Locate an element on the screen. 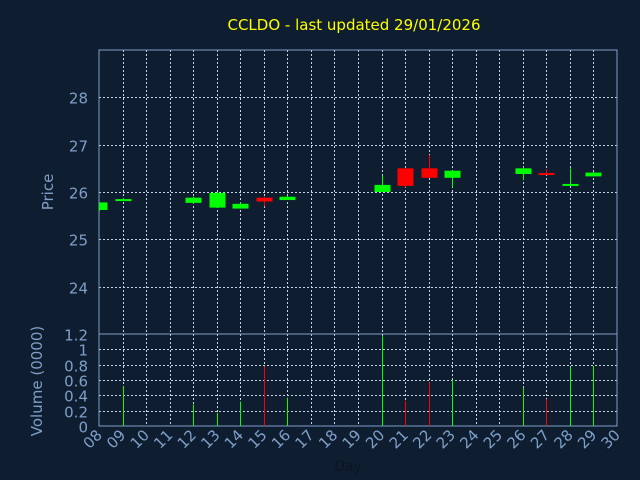 Image resolution: width=640 pixels, height=480 pixels. volume-y-ticks: 00.20.40.60.811.2 is located at coordinates (76, 382).